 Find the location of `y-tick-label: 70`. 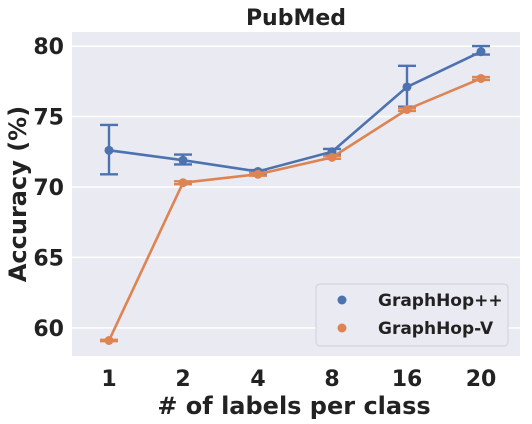

y-tick-label: 70 is located at coordinates (48, 188).